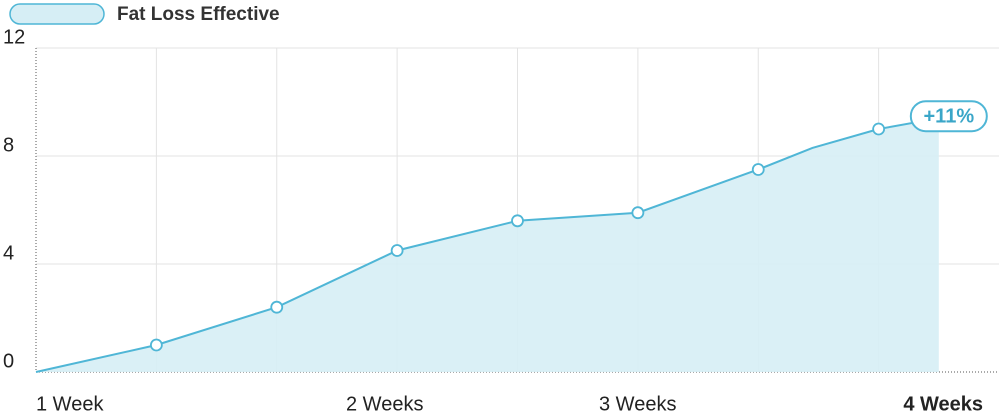 The height and width of the screenshot is (420, 1001). What do you see at coordinates (943, 404) in the screenshot?
I see `x-tick-label: 4 Weeks` at bounding box center [943, 404].